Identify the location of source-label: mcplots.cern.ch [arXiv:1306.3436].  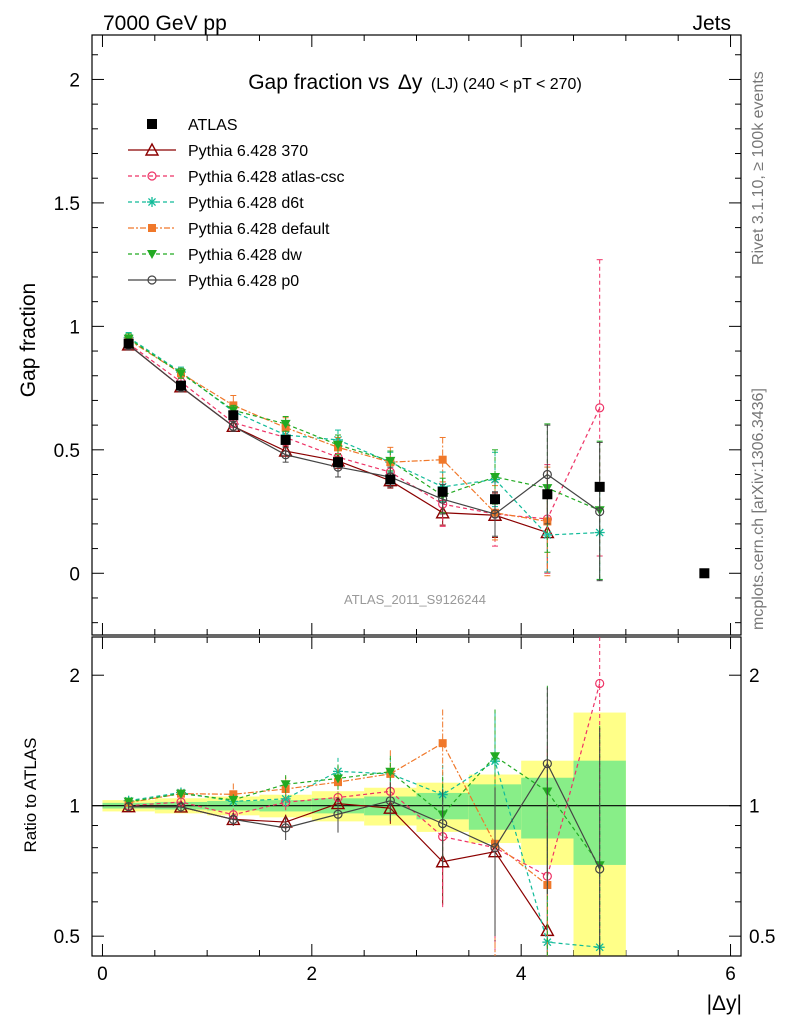
(758, 509).